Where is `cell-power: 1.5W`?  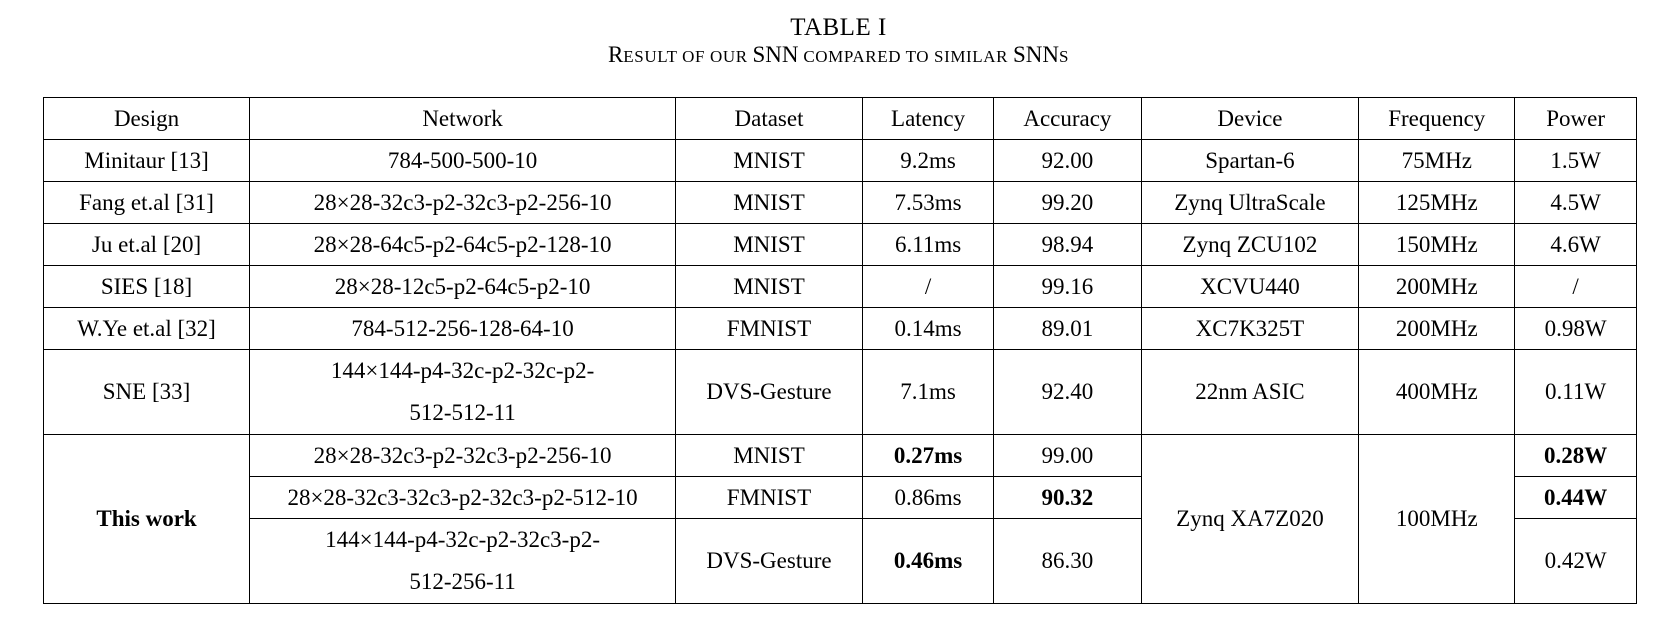
cell-power: 1.5W is located at coordinates (1575, 160).